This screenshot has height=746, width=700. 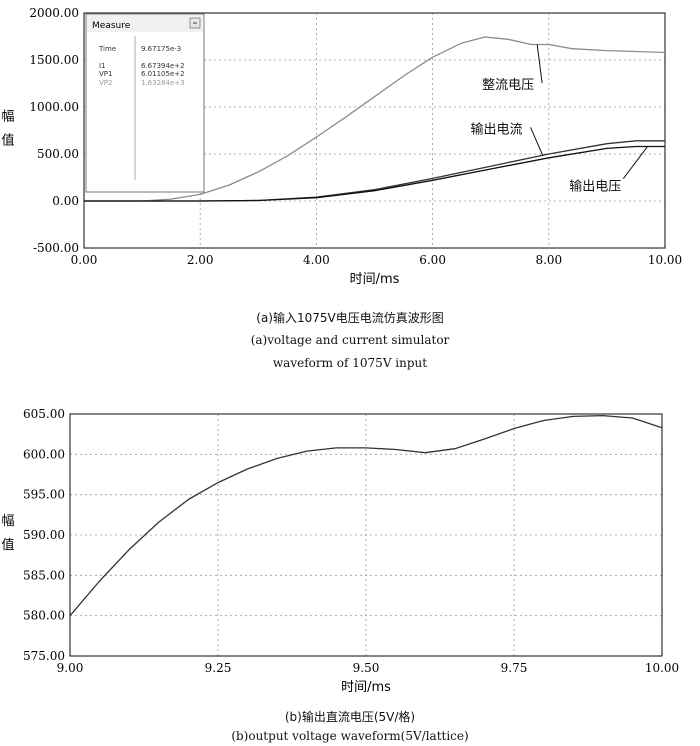 I want to click on x-tick-label: 9.75, so click(x=514, y=668).